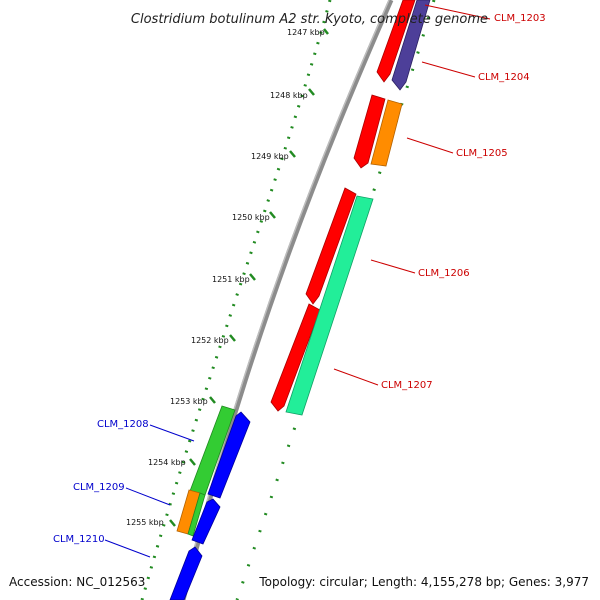  I want to click on ruler-tick-label-1251: 1251 kbp, so click(231, 279).